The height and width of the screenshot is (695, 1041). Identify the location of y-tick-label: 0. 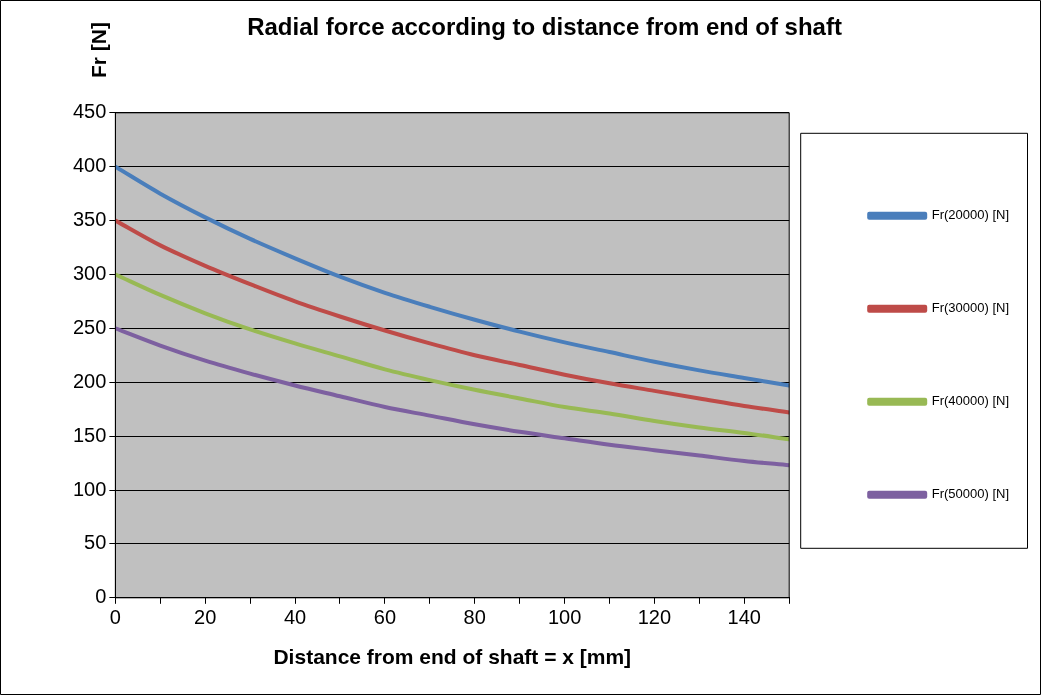
(101, 596).